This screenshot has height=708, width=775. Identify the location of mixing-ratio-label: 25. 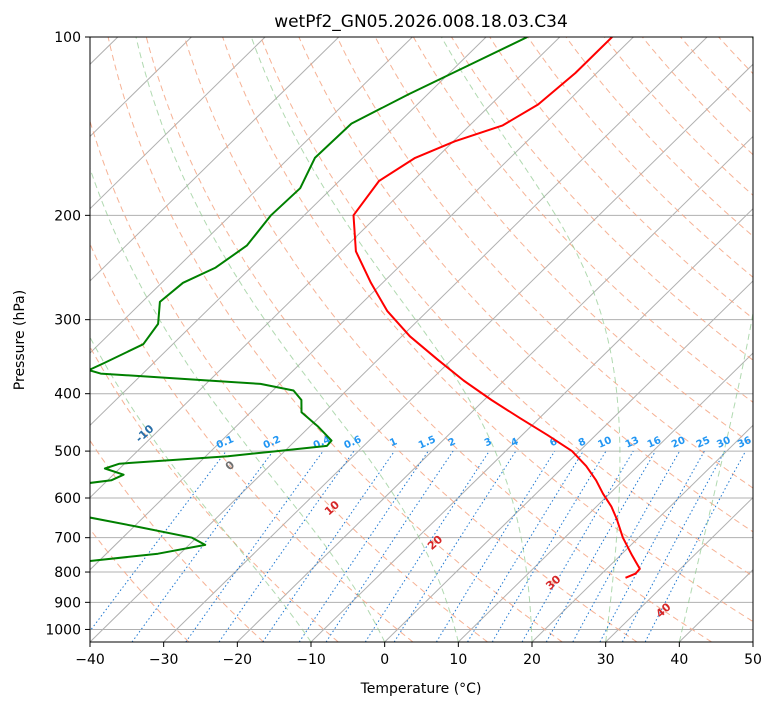
(703, 443).